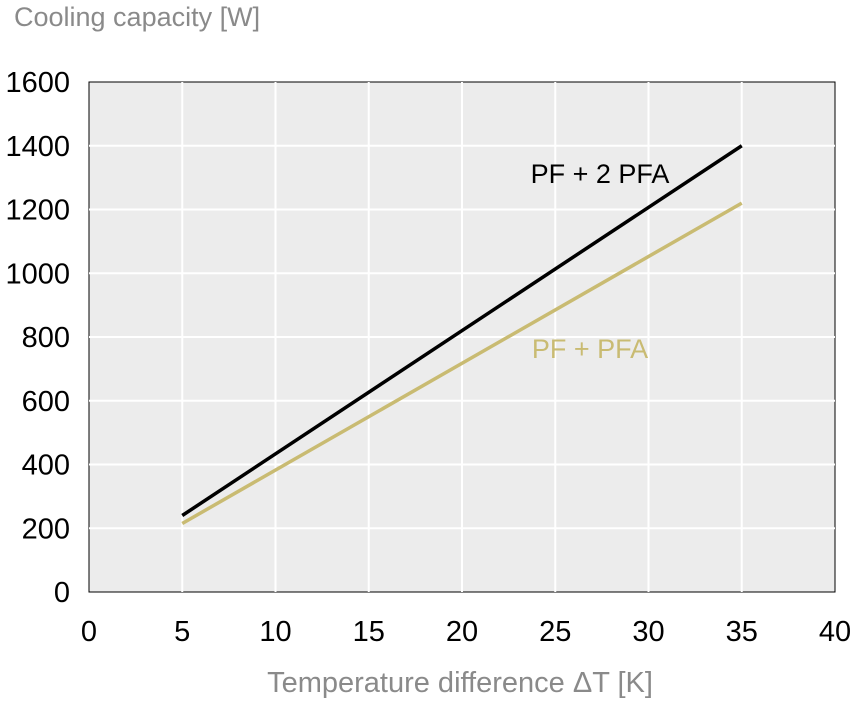  I want to click on x-tick-label: 0, so click(89, 632).